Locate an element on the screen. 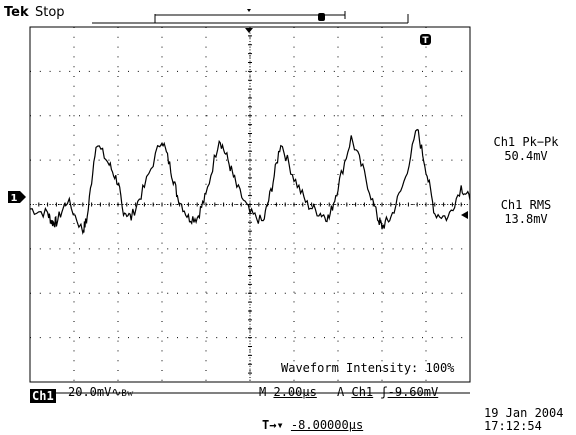 This screenshot has height=435, width=576. trigger-t-marker: T is located at coordinates (425, 40).